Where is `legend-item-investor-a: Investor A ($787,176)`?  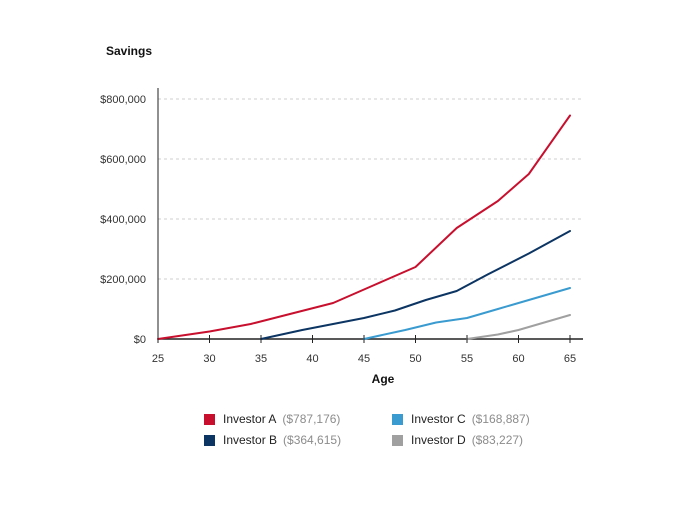
legend-item-investor-a: Investor A ($787,176) is located at coordinates (298, 419).